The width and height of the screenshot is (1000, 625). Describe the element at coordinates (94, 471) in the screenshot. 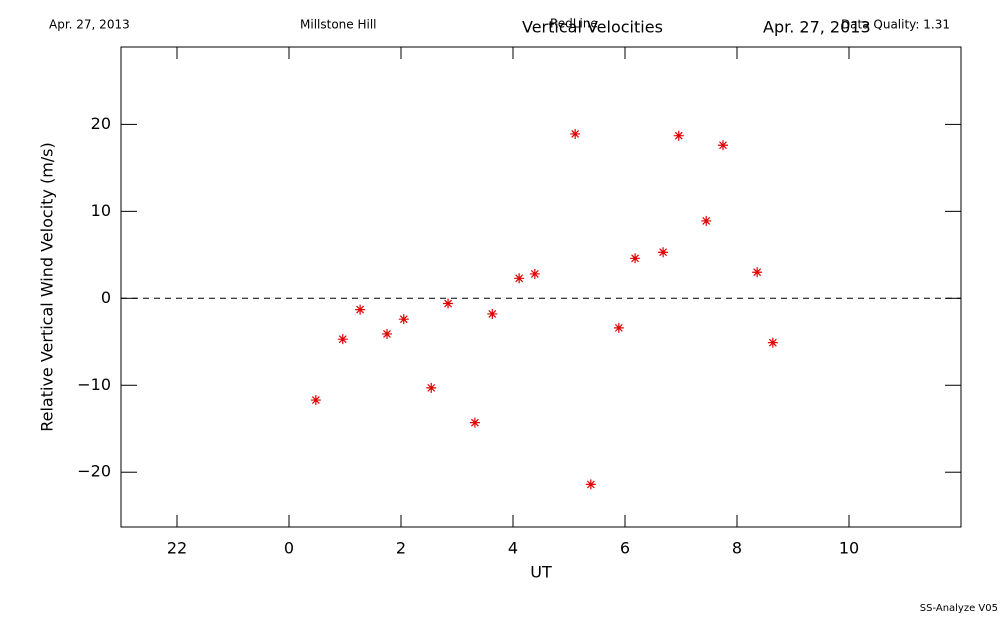

I see `y-tick-label: −20` at that location.